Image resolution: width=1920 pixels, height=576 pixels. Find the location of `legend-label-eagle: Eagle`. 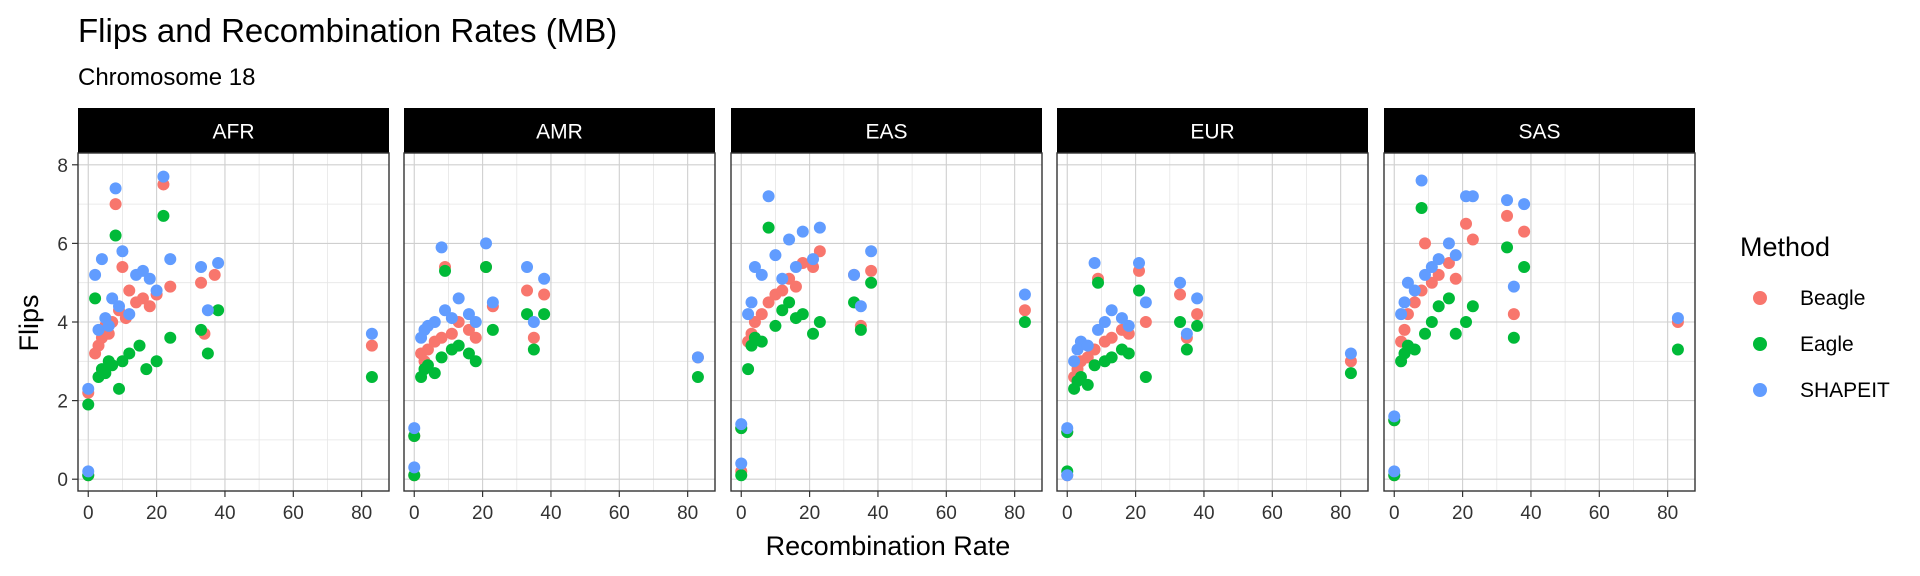

legend-label-eagle: Eagle is located at coordinates (1827, 344).